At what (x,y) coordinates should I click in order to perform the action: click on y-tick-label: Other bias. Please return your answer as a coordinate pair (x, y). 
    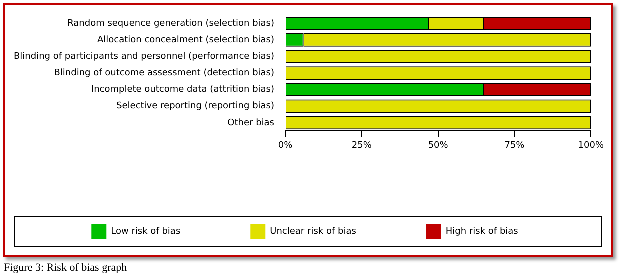
    Looking at the image, I should click on (251, 123).